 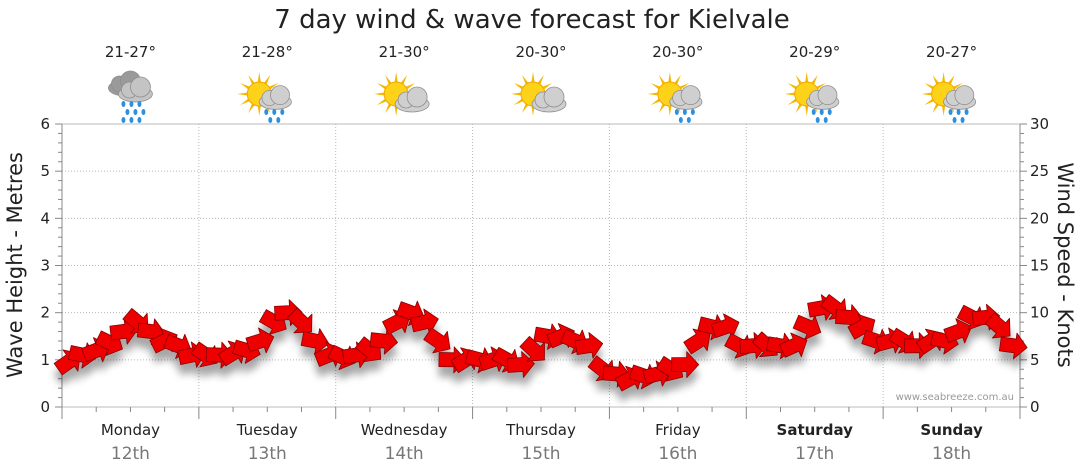 I want to click on y-right-tick-label: 5, so click(x=1035, y=360).